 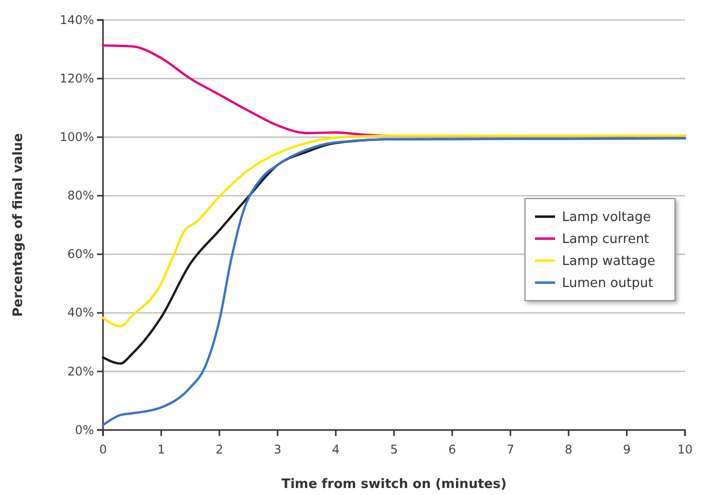 What do you see at coordinates (77, 78) in the screenshot?
I see `y-tick-label: 120%` at bounding box center [77, 78].